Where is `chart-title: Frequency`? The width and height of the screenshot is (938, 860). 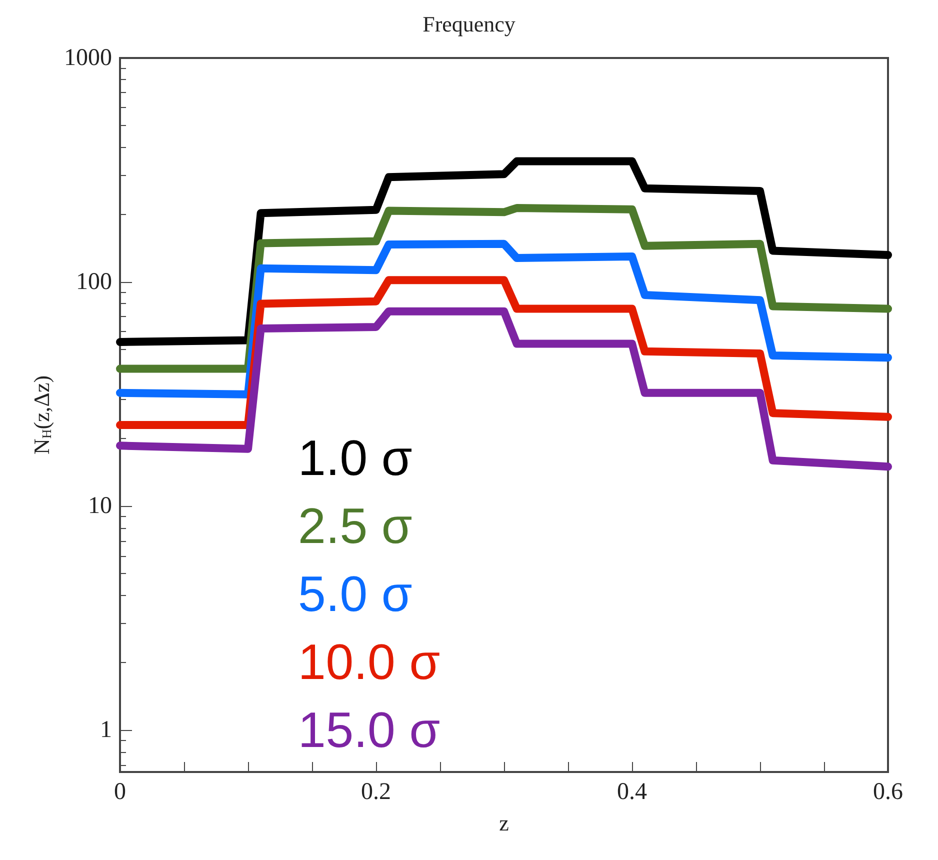 chart-title: Frequency is located at coordinates (469, 24).